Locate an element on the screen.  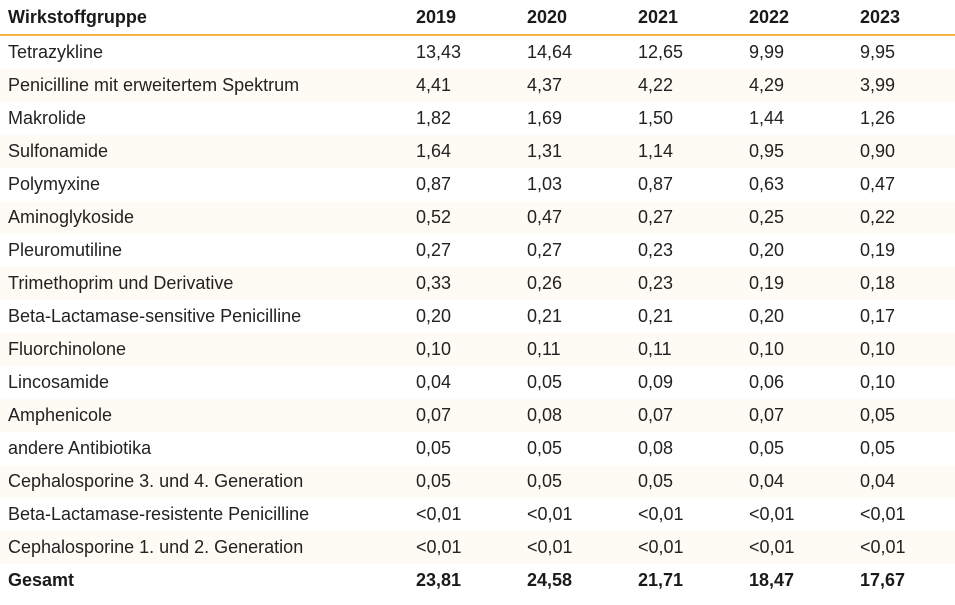
table-cell: 4,41 is located at coordinates (463, 85).